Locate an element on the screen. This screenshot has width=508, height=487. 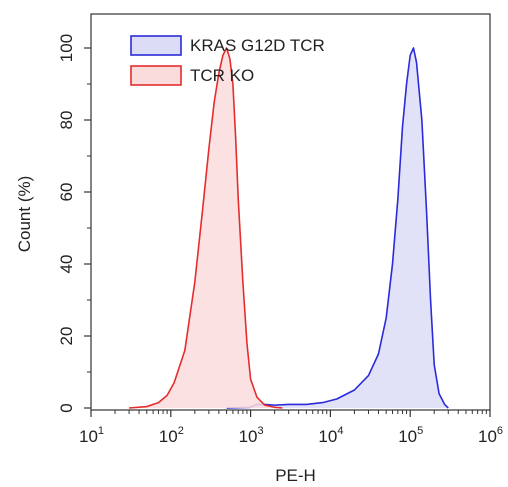
x-tick-label: 10⁵ is located at coordinates (410, 435).